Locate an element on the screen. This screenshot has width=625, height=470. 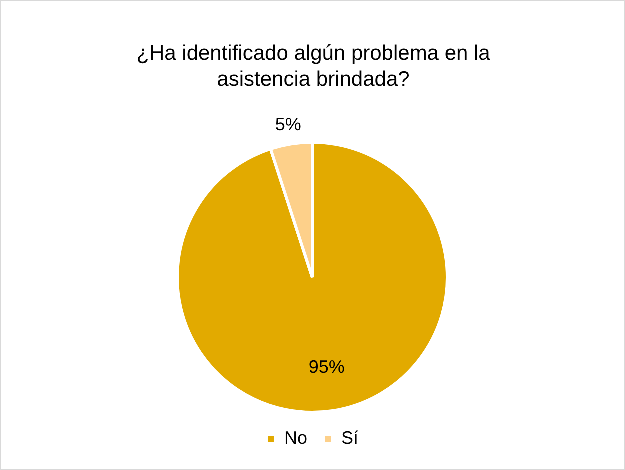
legend-label: Sí is located at coordinates (350, 438).